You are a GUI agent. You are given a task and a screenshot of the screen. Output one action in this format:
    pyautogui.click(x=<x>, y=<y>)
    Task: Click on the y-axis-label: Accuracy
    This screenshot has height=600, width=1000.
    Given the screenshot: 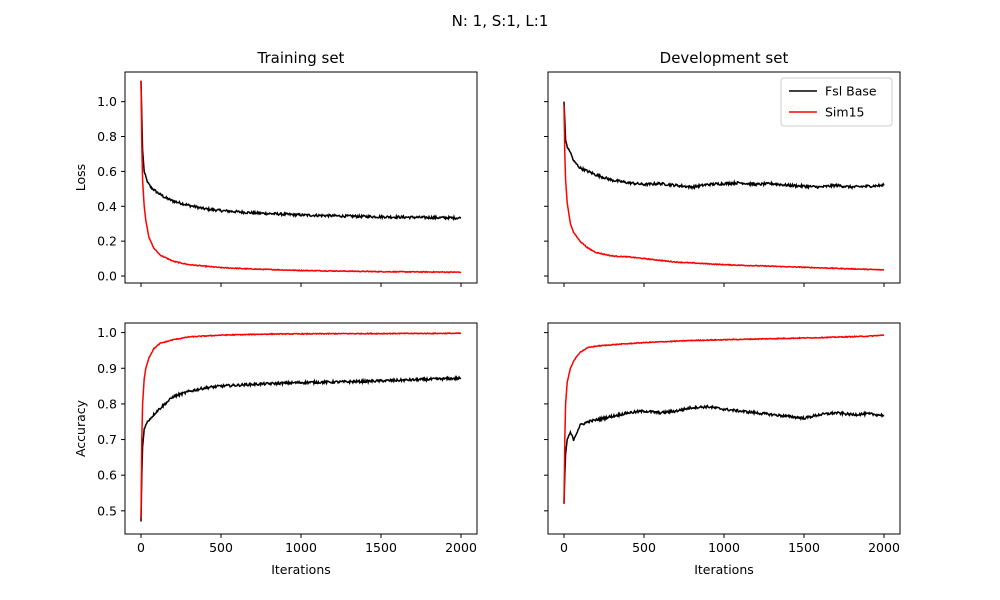 What is the action you would take?
    pyautogui.click(x=80, y=428)
    